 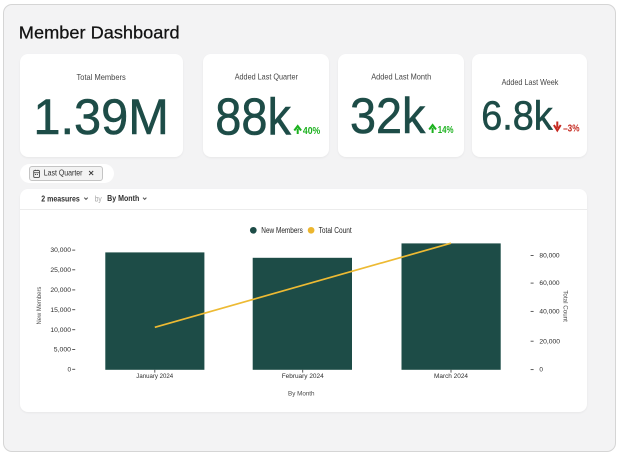 What do you see at coordinates (549, 256) in the screenshot?
I see `svg-text: 80,000` at bounding box center [549, 256].